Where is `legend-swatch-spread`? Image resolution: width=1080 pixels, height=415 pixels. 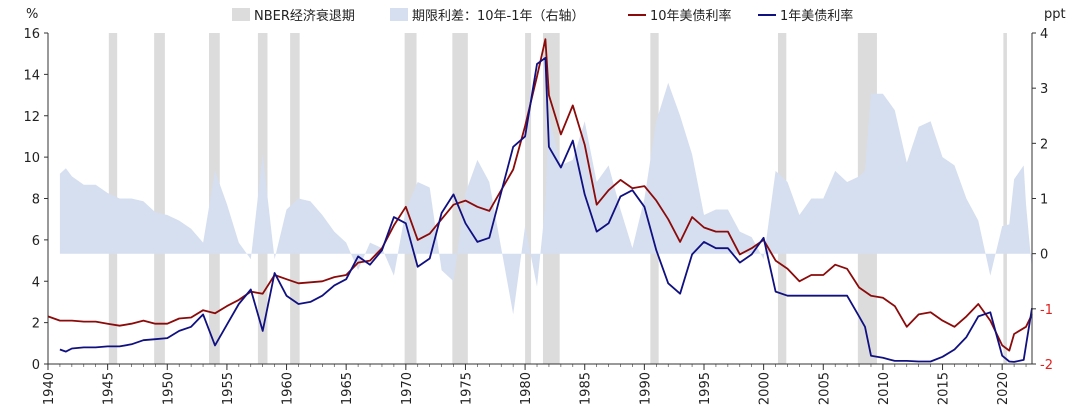
legend-swatch-spread is located at coordinates (399, 14).